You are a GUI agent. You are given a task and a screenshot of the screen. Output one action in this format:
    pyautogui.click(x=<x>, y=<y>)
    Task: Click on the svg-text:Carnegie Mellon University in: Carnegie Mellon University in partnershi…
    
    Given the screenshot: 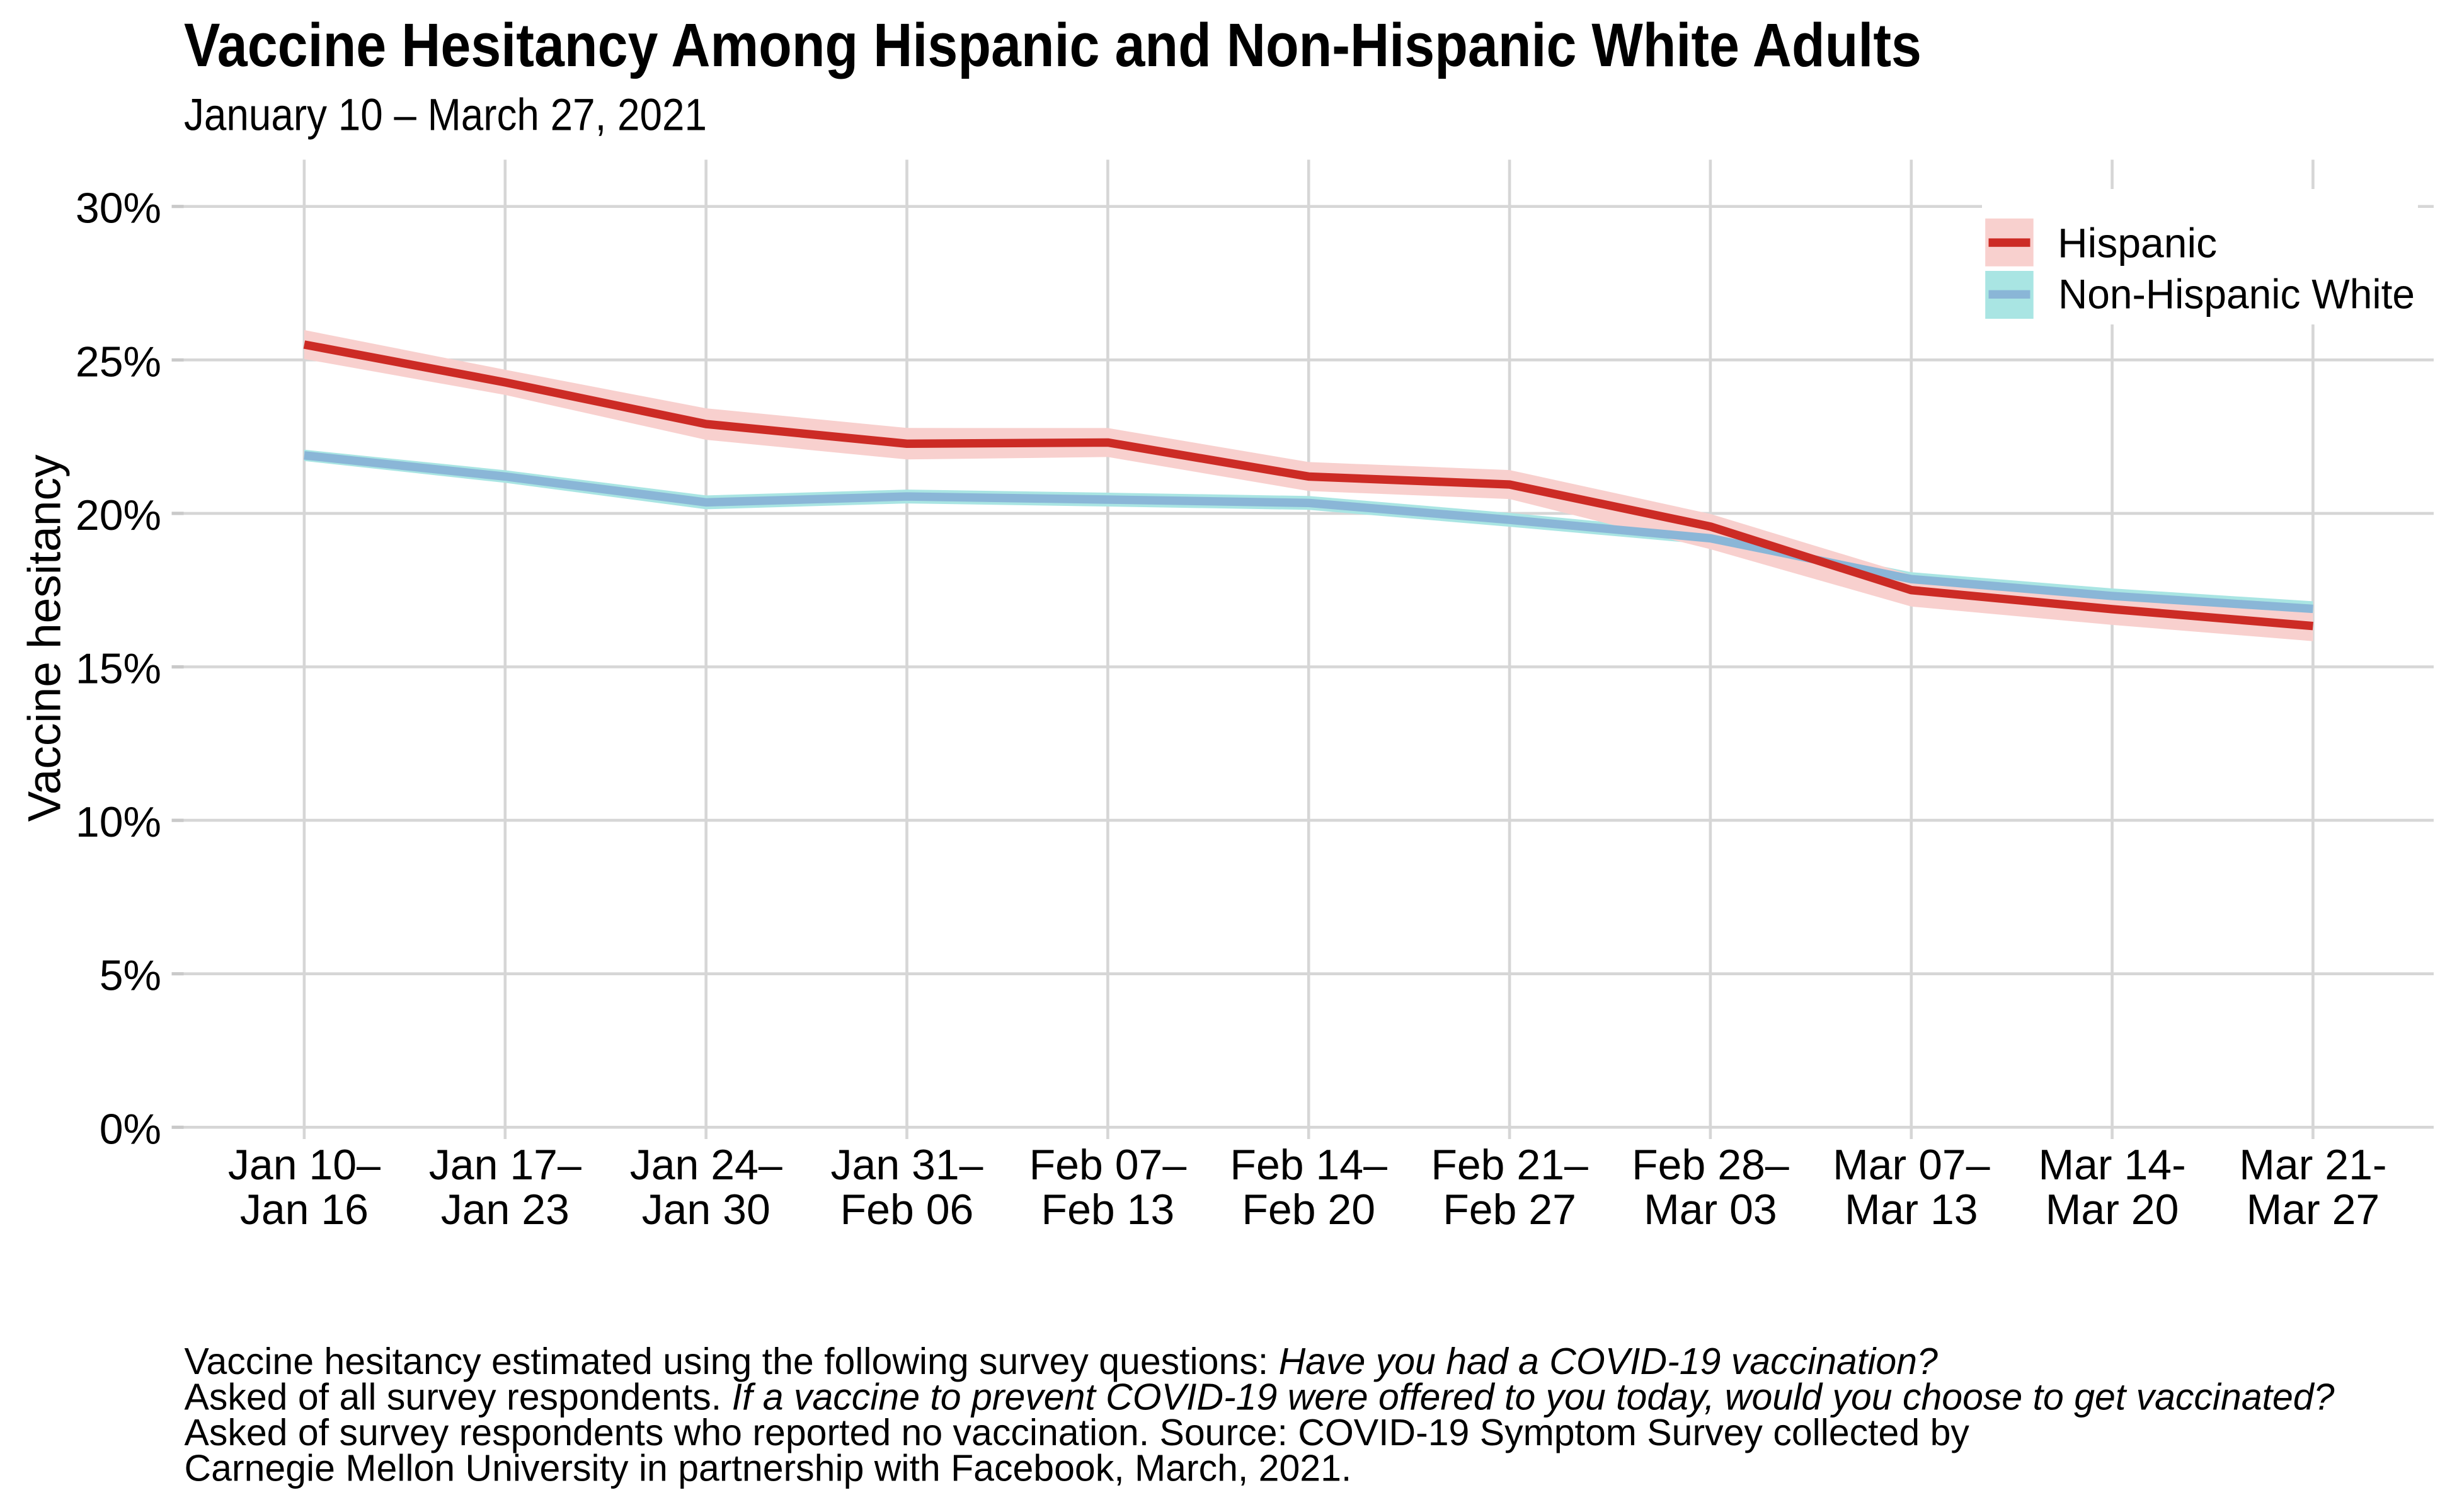 What is the action you would take?
    pyautogui.click(x=768, y=1468)
    